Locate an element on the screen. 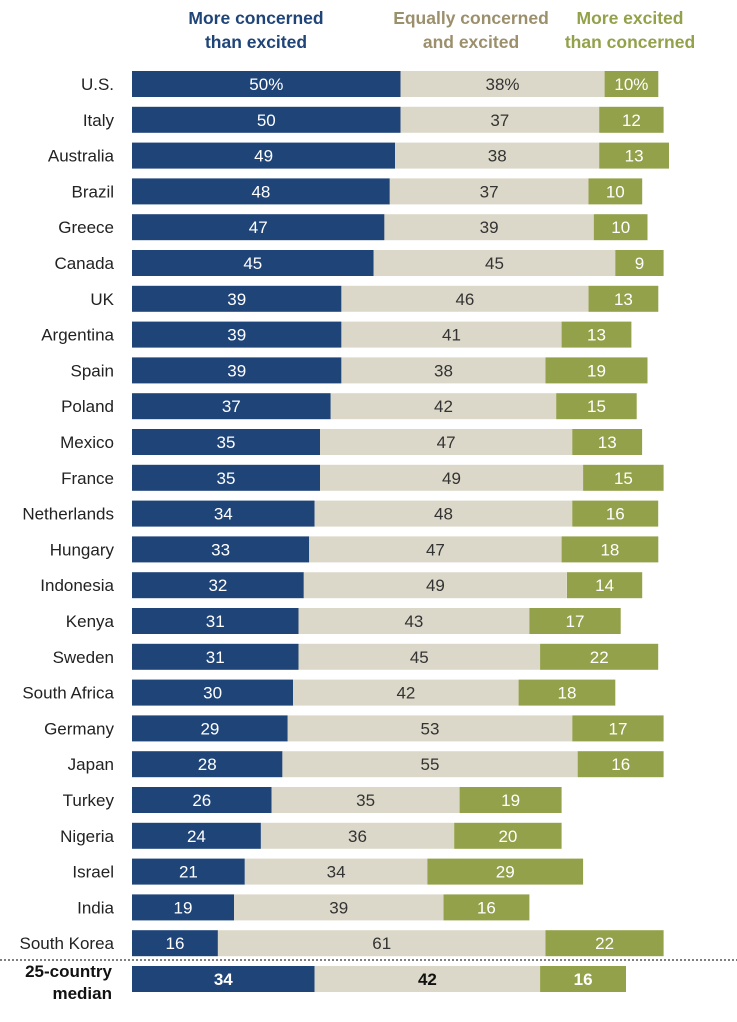 The height and width of the screenshot is (1022, 737). data-label-13-2: 18 is located at coordinates (609, 549).